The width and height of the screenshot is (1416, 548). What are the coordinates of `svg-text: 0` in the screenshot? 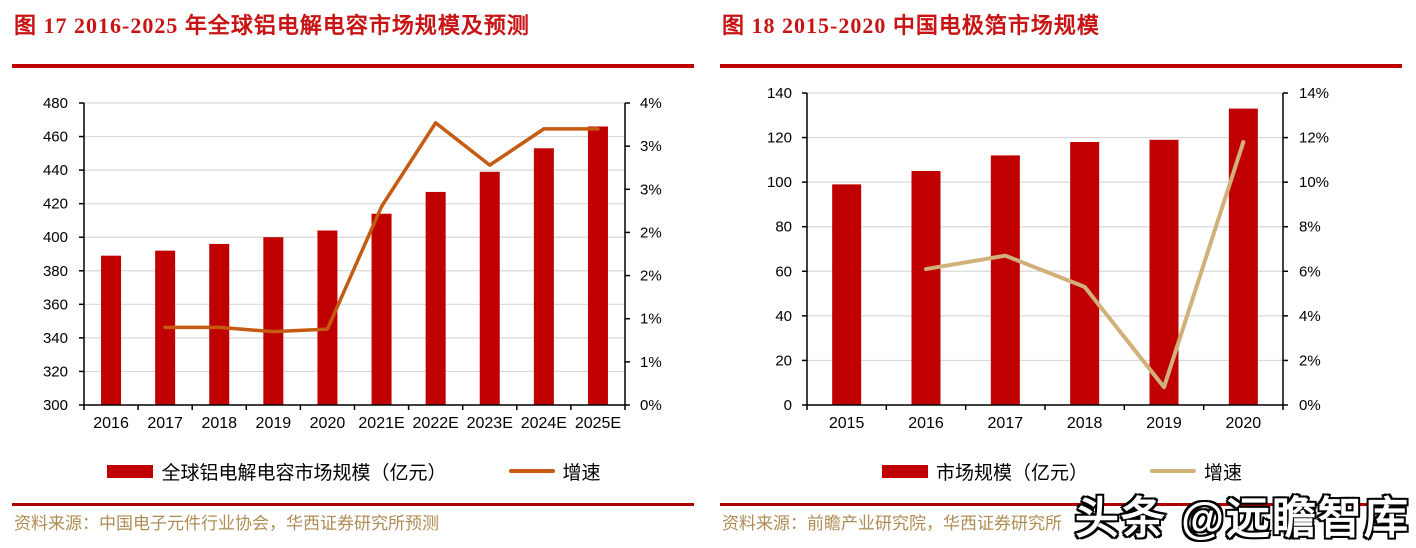 It's located at (788, 405).